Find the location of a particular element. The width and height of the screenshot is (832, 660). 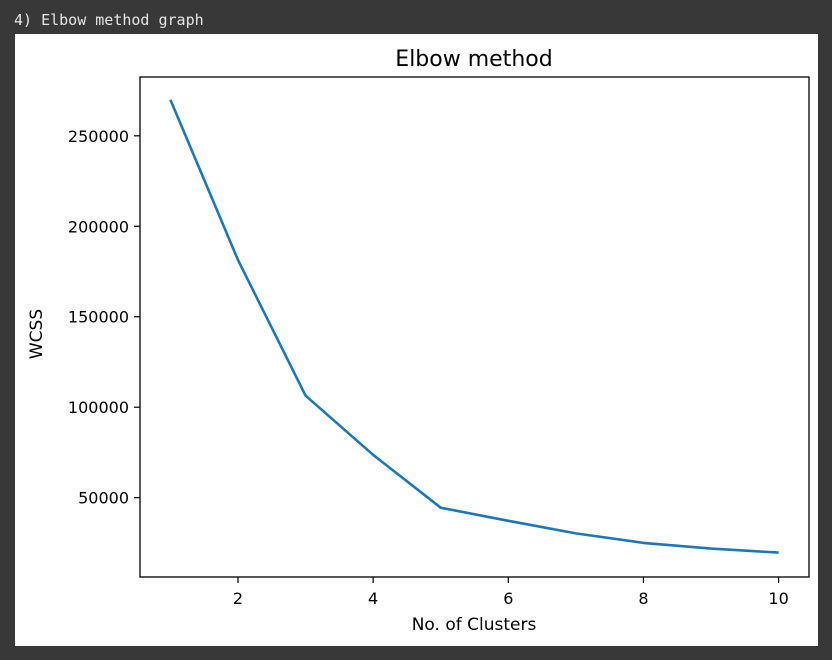

x-tick-label: 10 is located at coordinates (778, 598).